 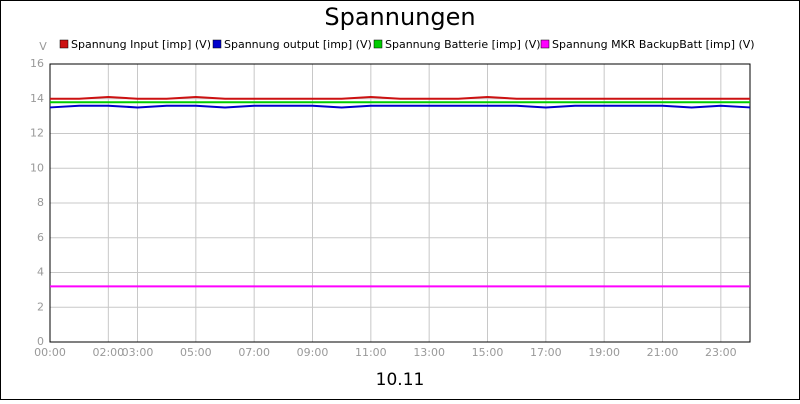 What do you see at coordinates (663, 352) in the screenshot?
I see `x-tick-label: 21:00` at bounding box center [663, 352].